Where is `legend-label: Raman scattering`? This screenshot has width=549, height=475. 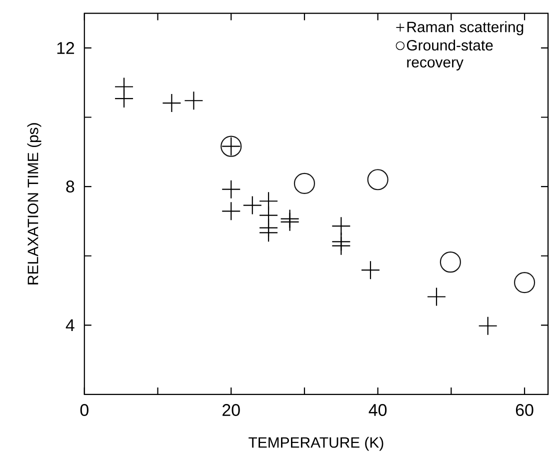
legend-label: Raman scattering is located at coordinates (465, 28).